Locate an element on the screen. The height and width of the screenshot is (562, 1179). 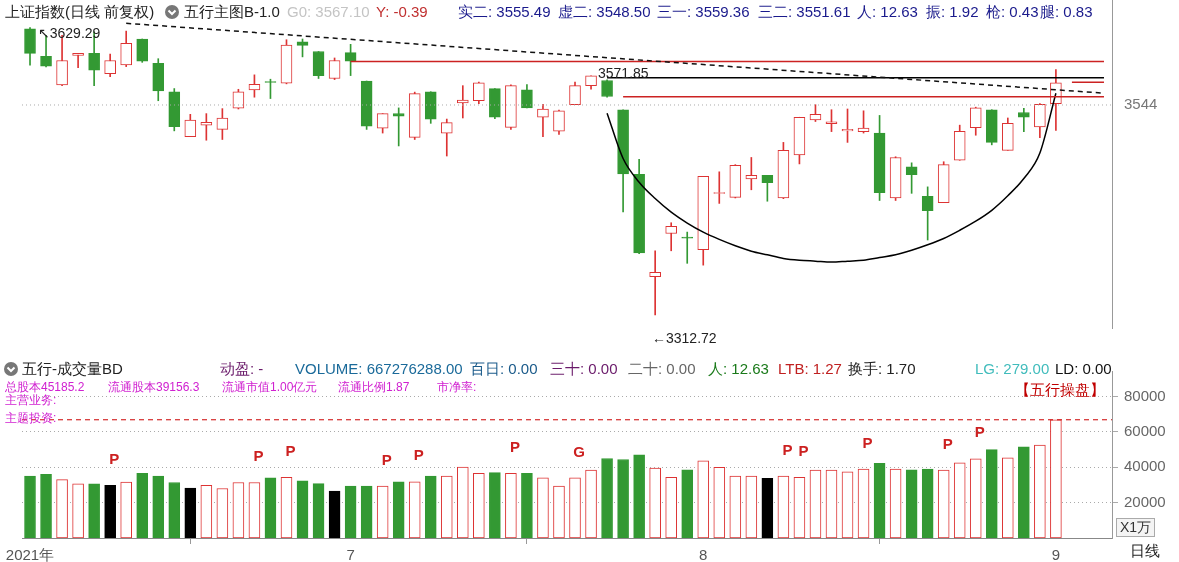
chart-title: 上证指数(日线 前复权) is located at coordinates (80, 12).